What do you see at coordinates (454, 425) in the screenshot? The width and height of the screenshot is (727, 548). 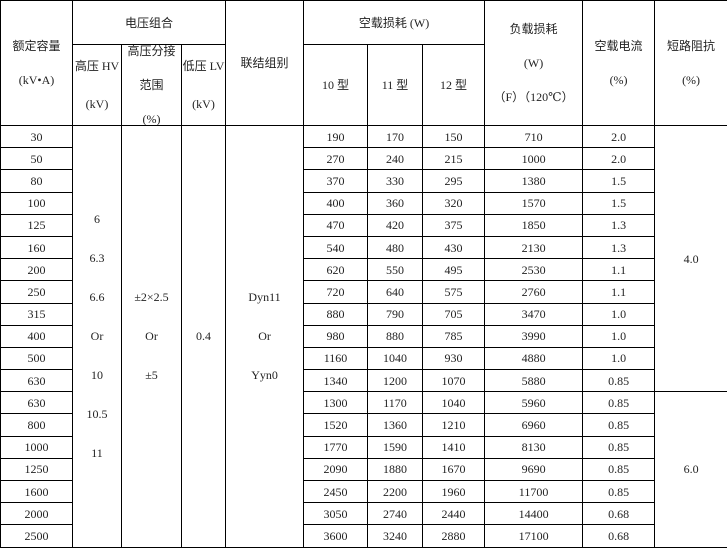 I see `cell-type12-loss: 1210` at bounding box center [454, 425].